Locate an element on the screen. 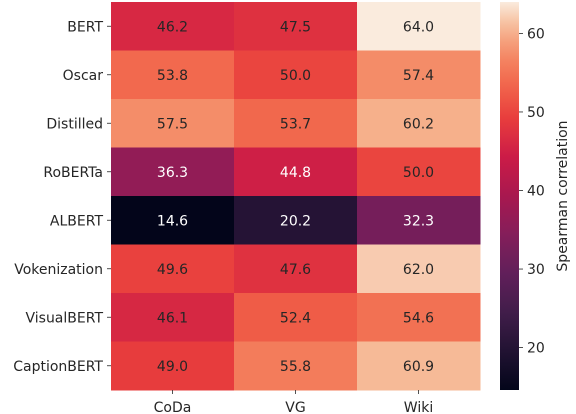 The width and height of the screenshot is (576, 414). cell-value-label: 14.6 is located at coordinates (172, 221).